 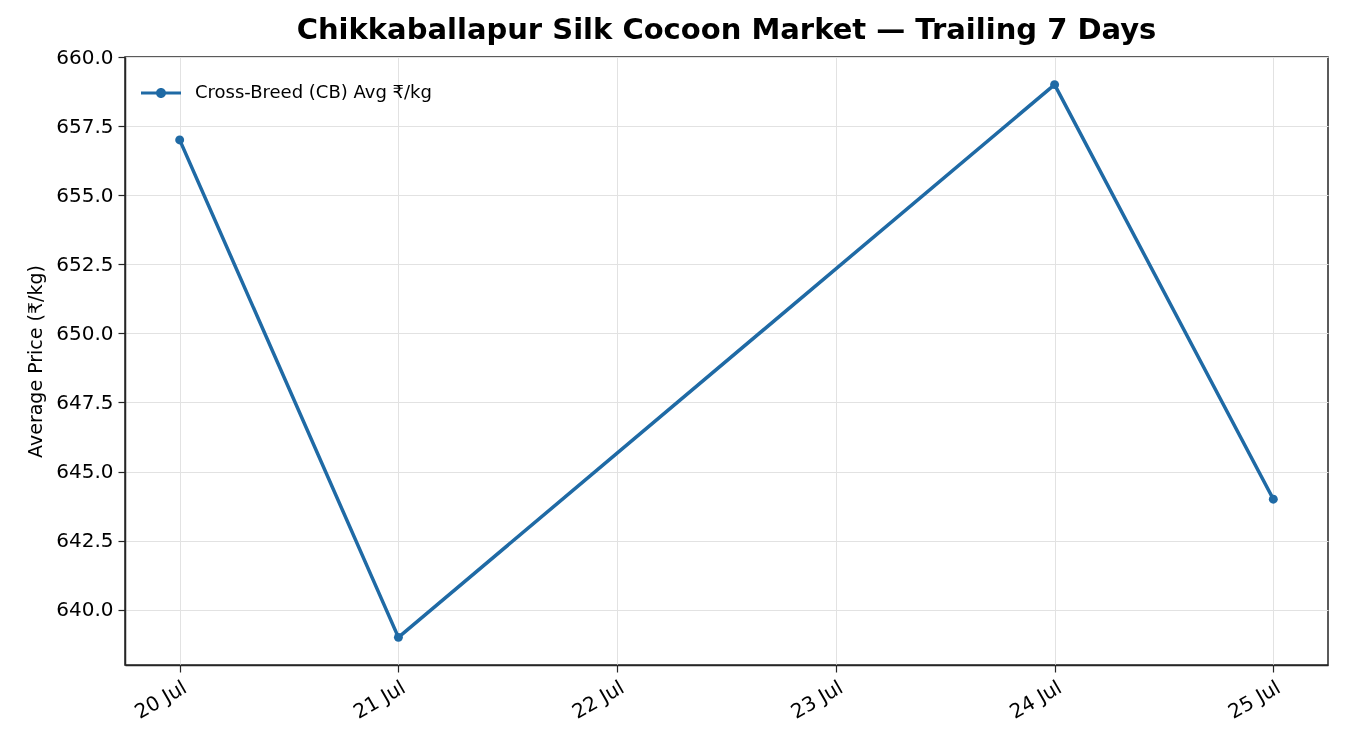 What do you see at coordinates (85, 540) in the screenshot?
I see `y-tick-label: 642.5` at bounding box center [85, 540].